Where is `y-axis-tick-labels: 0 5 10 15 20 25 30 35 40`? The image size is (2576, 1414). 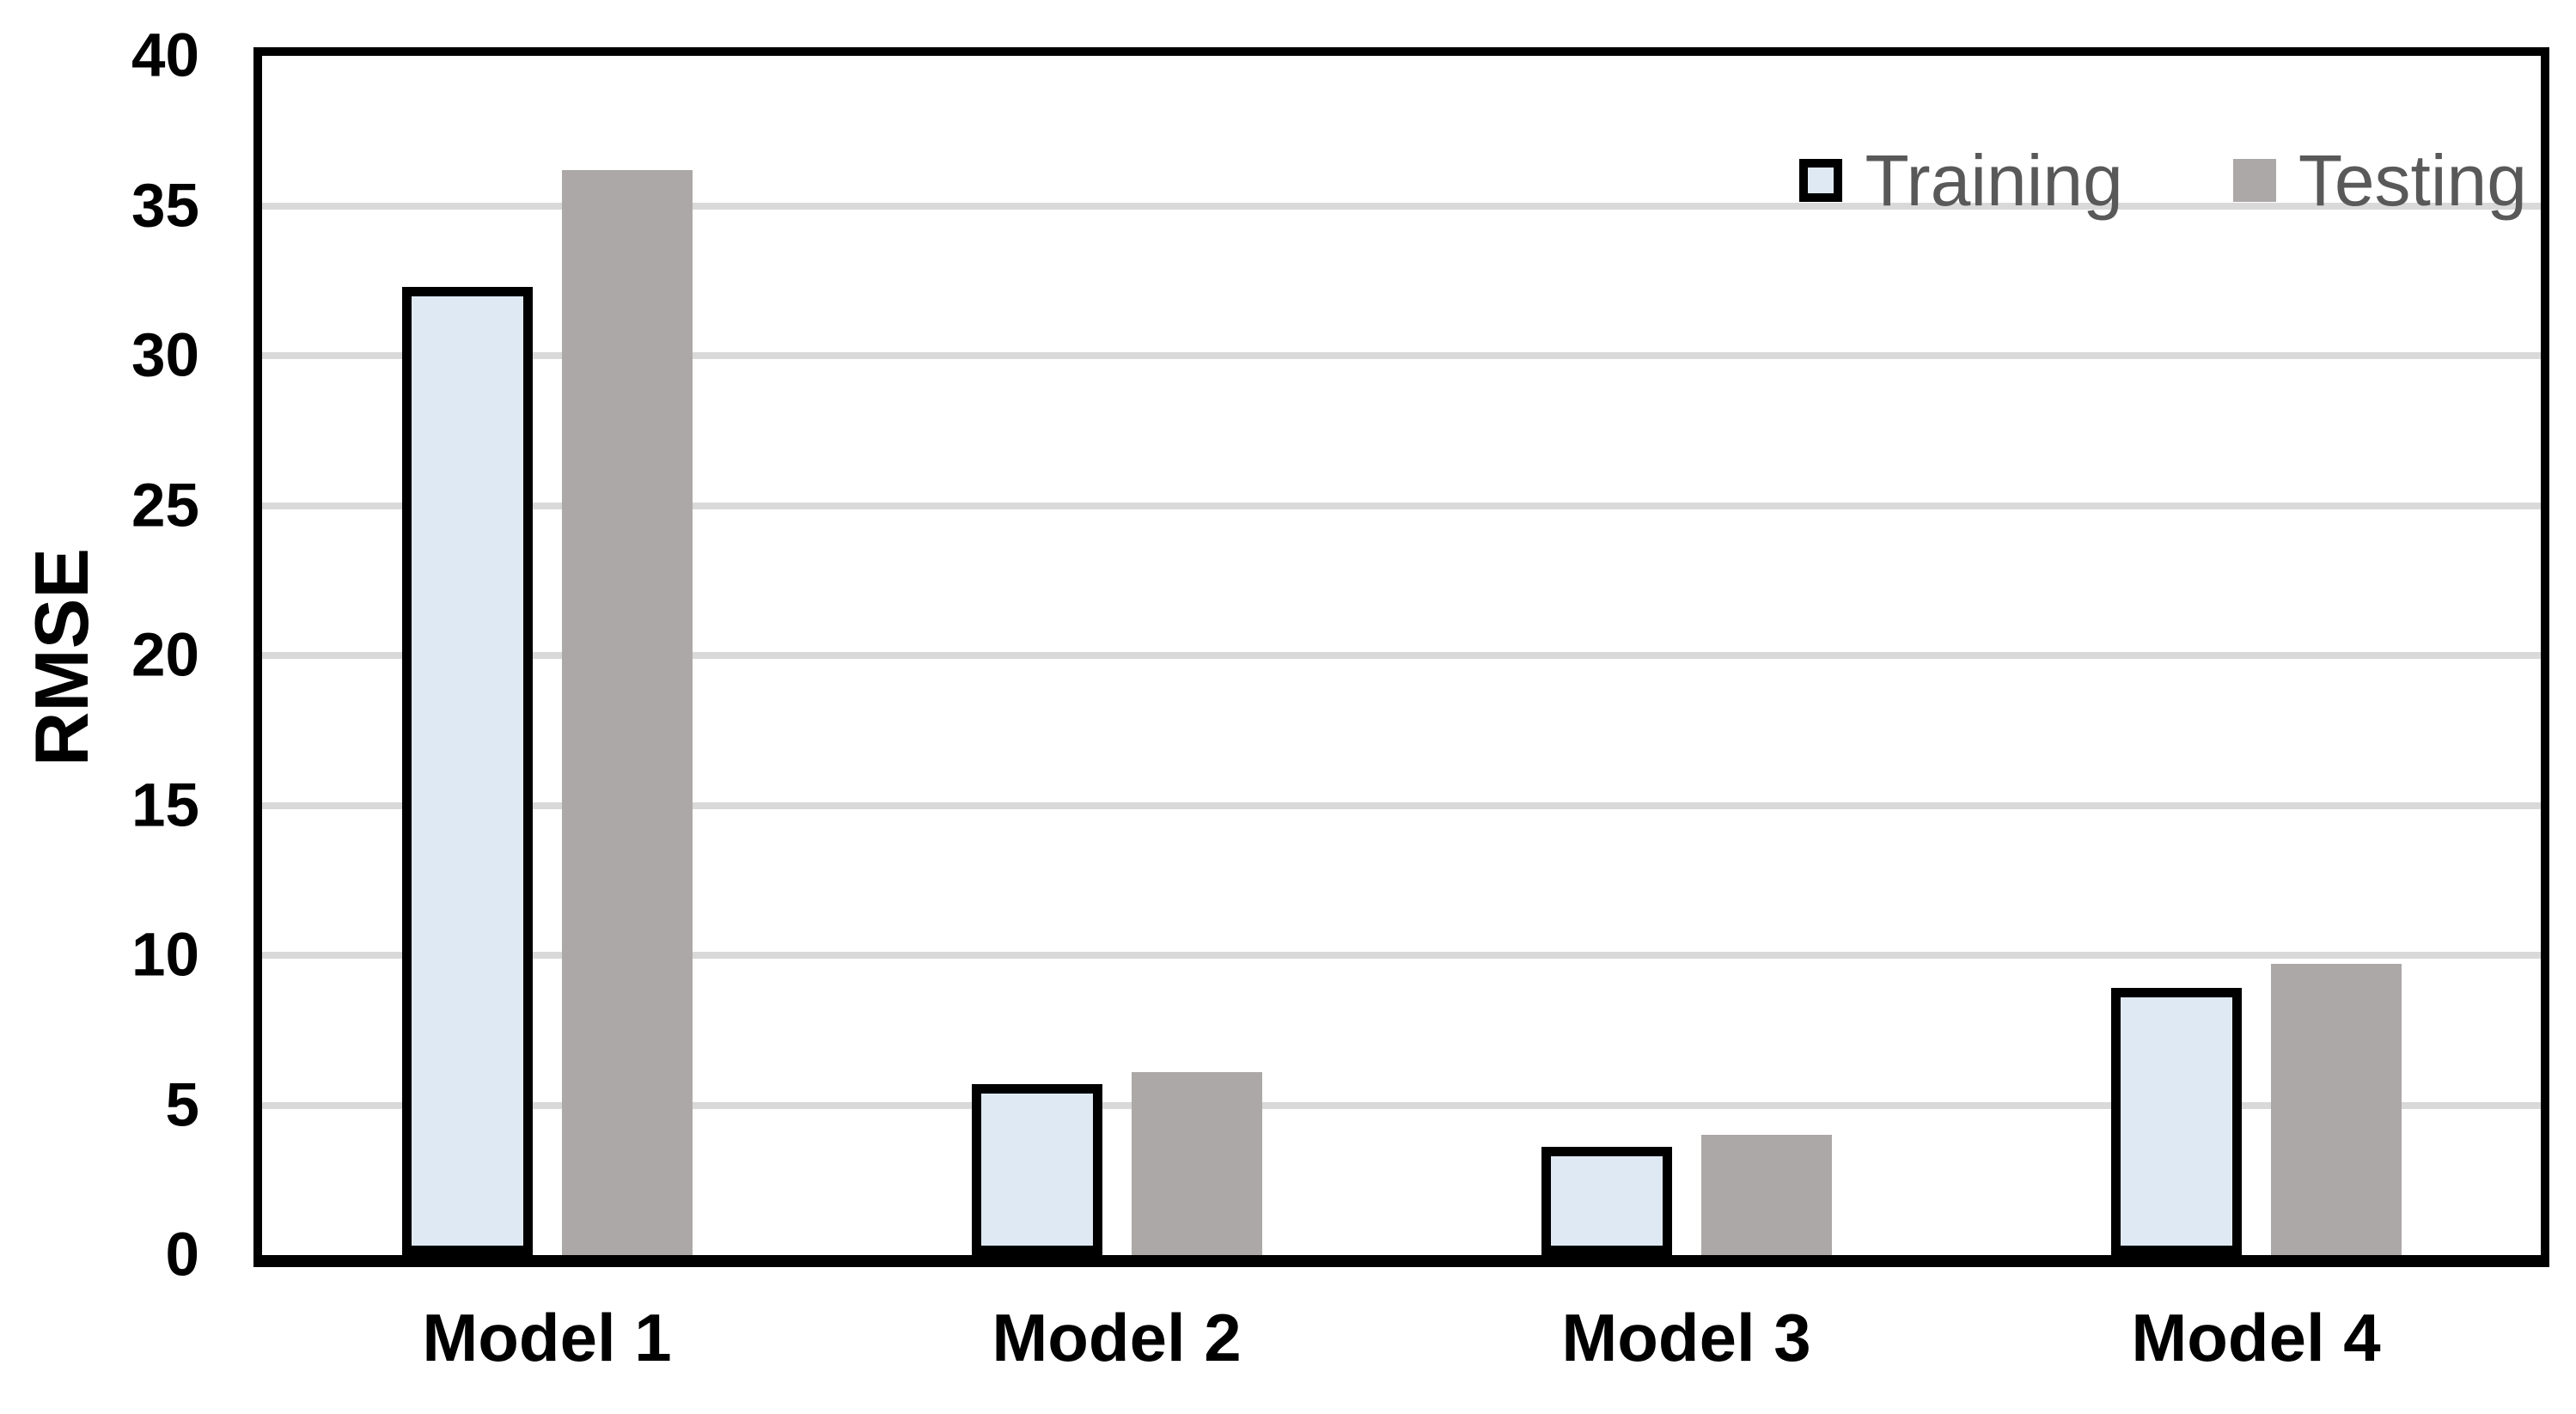
y-axis-tick-labels: 0 5 10 15 20 25 30 35 40 is located at coordinates (100, 656).